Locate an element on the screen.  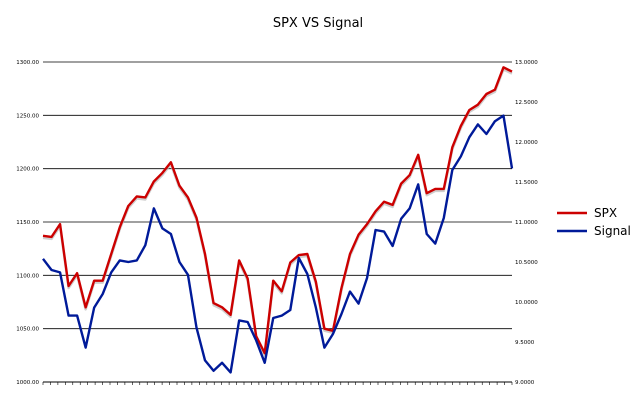
right-tick-label: 11.0000 is located at coordinates (526, 223).